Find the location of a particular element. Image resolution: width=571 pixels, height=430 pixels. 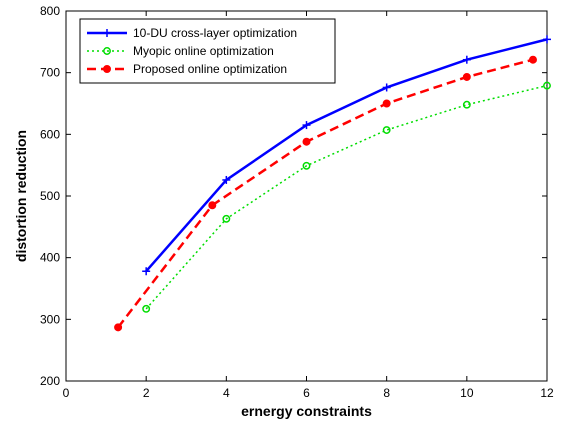

legend-label: Myopic online optimization is located at coordinates (203, 51).